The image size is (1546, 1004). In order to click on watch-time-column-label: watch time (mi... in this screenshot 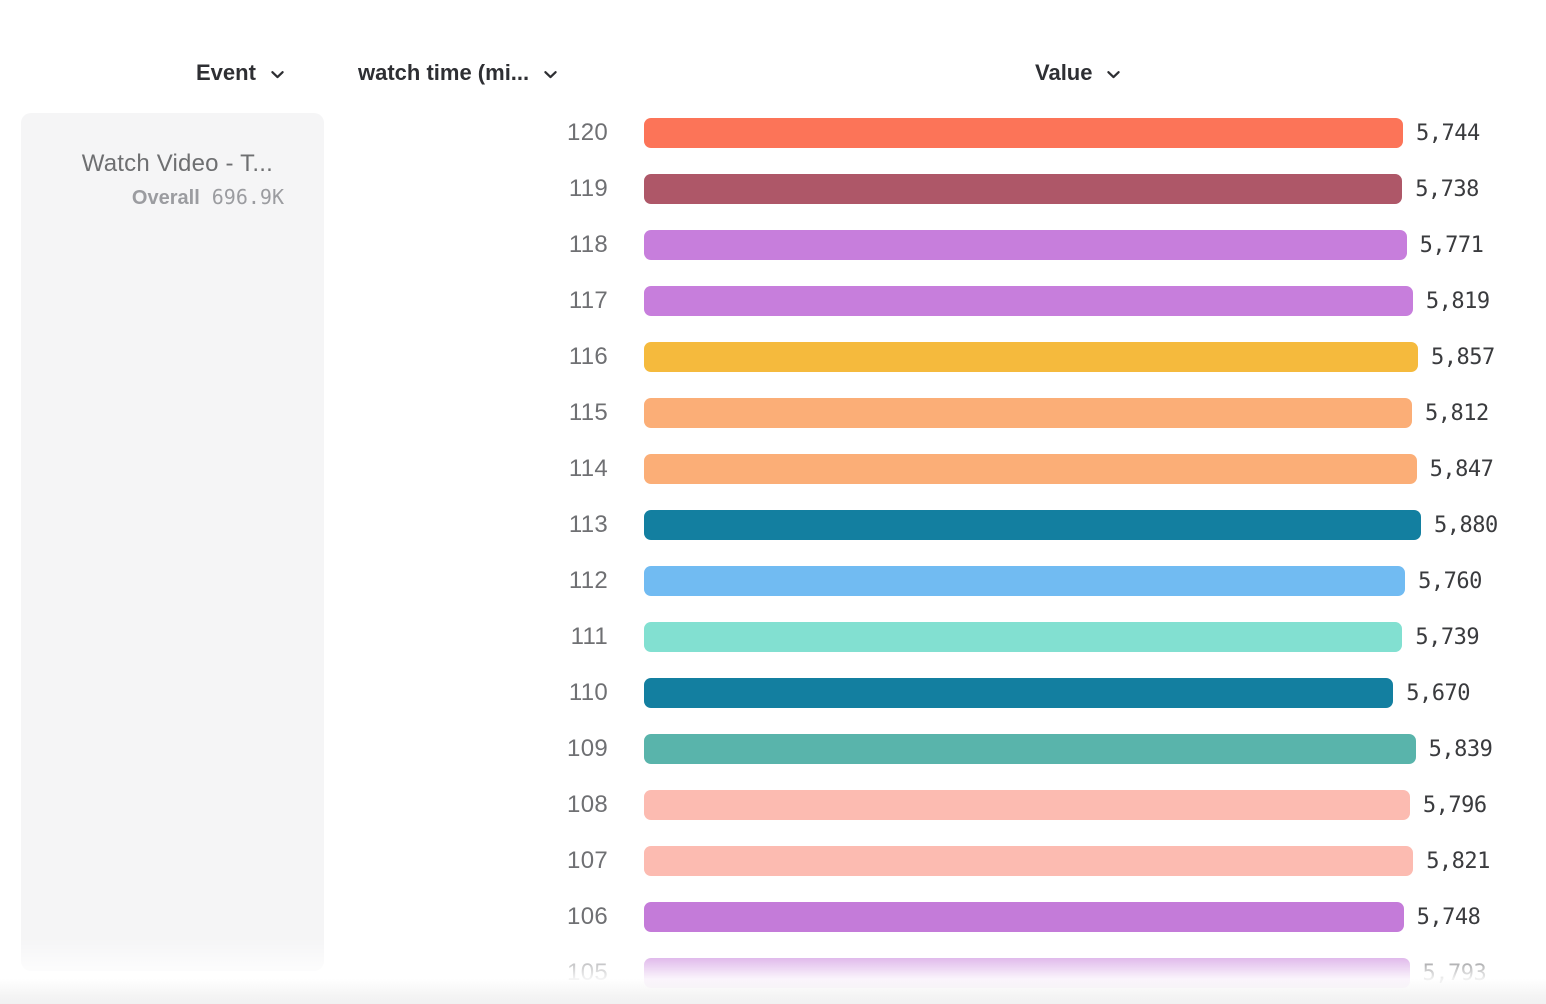, I will do `click(444, 72)`.